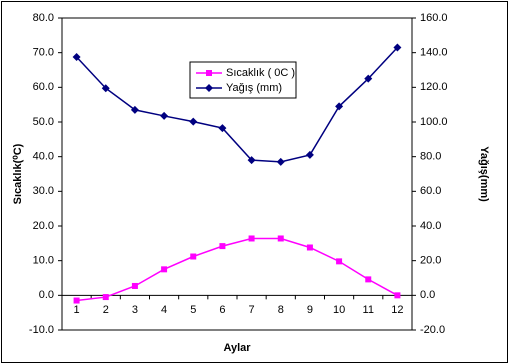 This screenshot has width=509, height=364. Describe the element at coordinates (164, 310) in the screenshot. I see `x-tick-label: 4` at that location.